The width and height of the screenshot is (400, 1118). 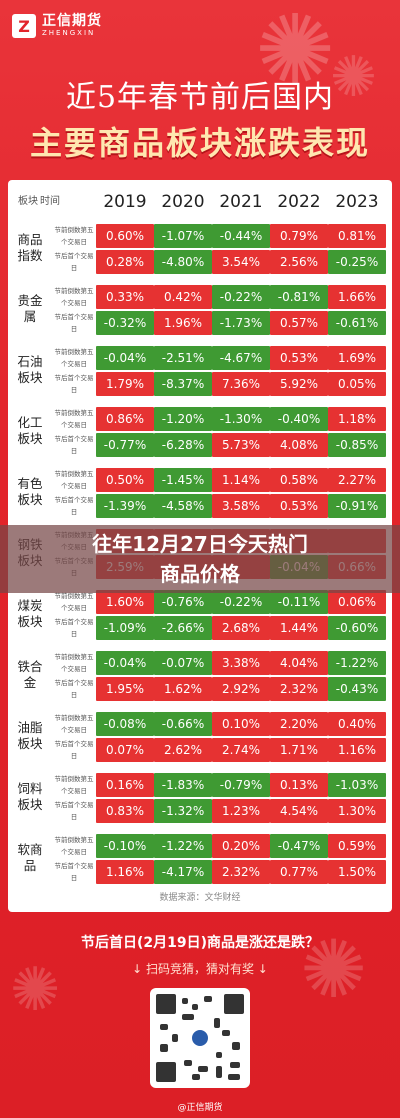 I want to click on value-cell: 0.77%, so click(x=299, y=872).